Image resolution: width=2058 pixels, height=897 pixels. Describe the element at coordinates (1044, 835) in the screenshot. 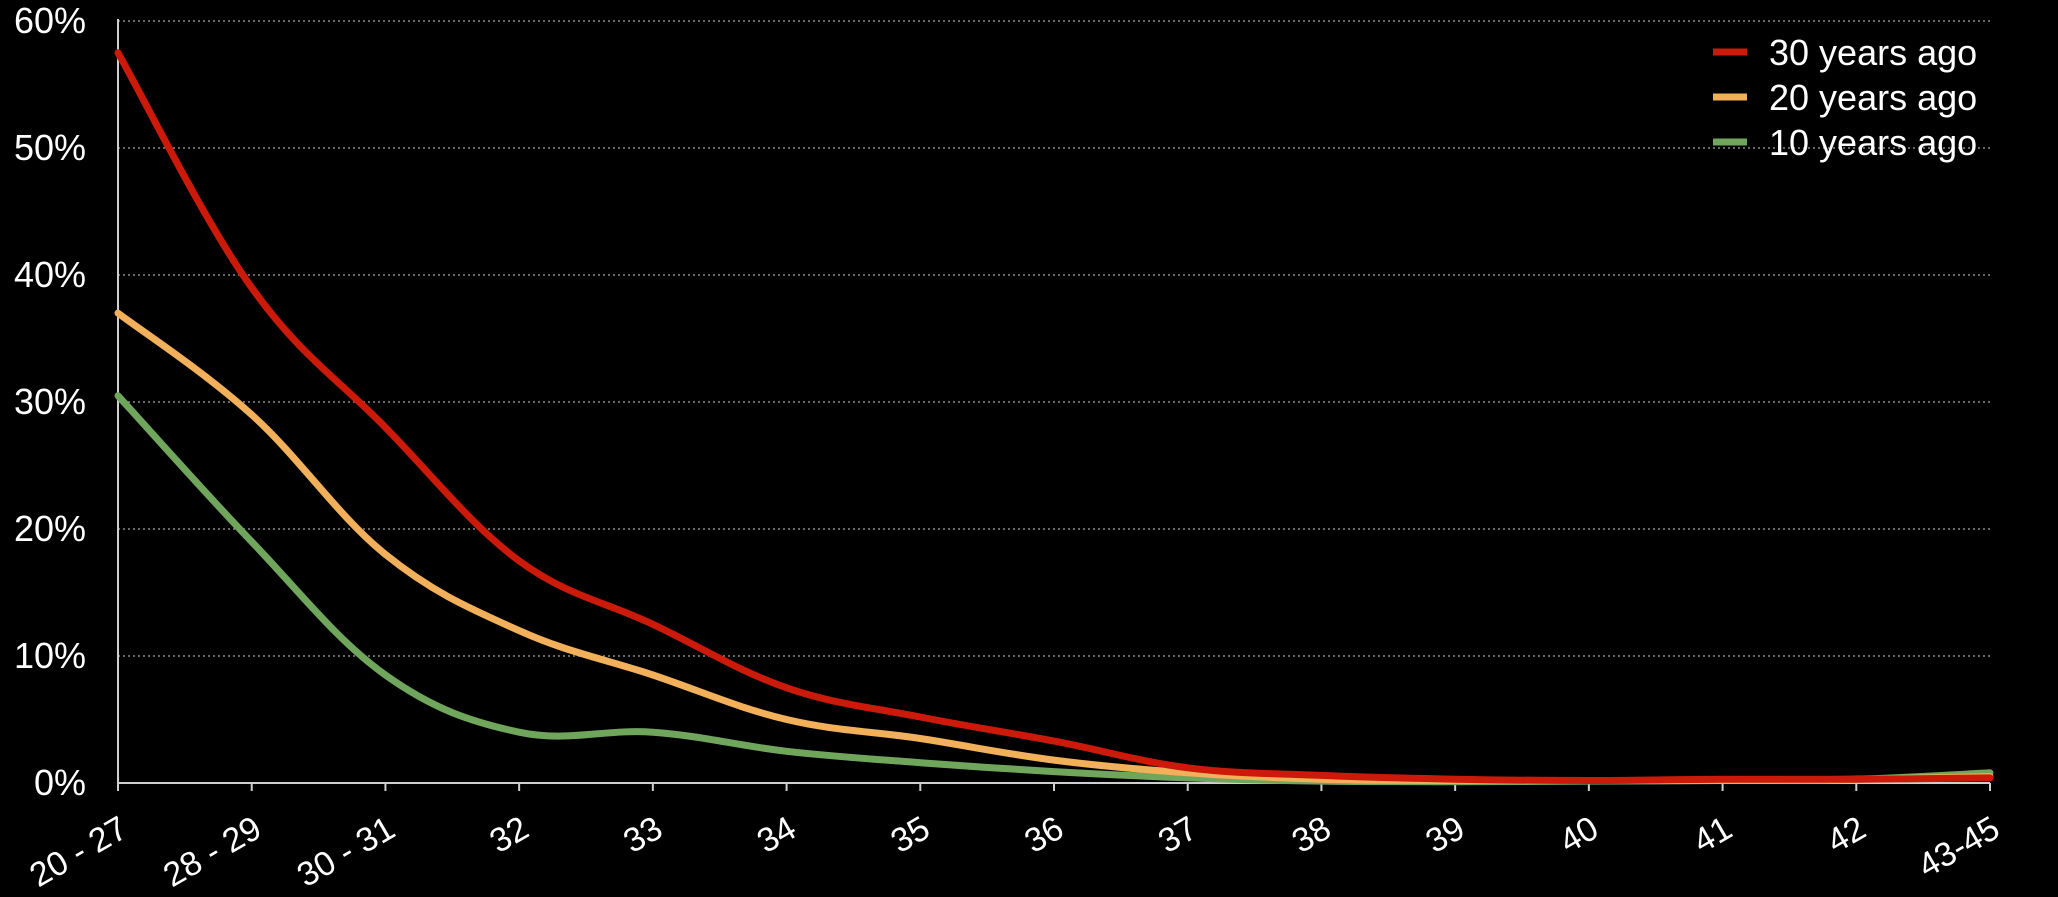

I see `x-tick-label: 36` at that location.